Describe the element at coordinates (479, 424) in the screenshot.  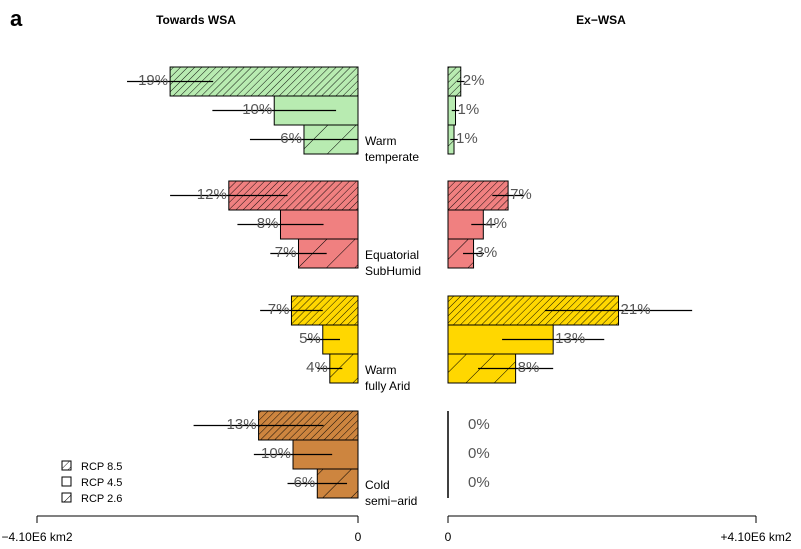
I see `percent-label-right-cold-semi-arid-rcp85: 0%` at that location.